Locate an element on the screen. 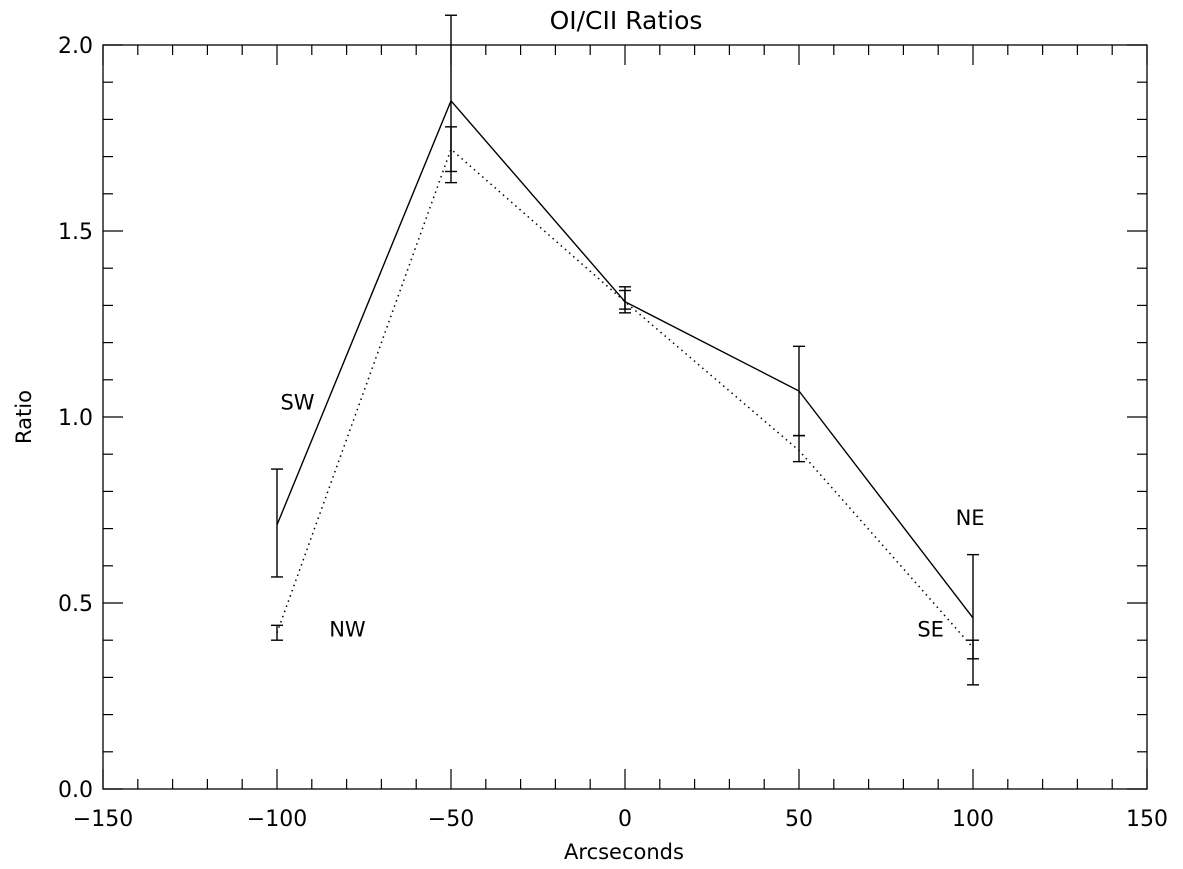  x-tick-label: 150 is located at coordinates (1147, 819).